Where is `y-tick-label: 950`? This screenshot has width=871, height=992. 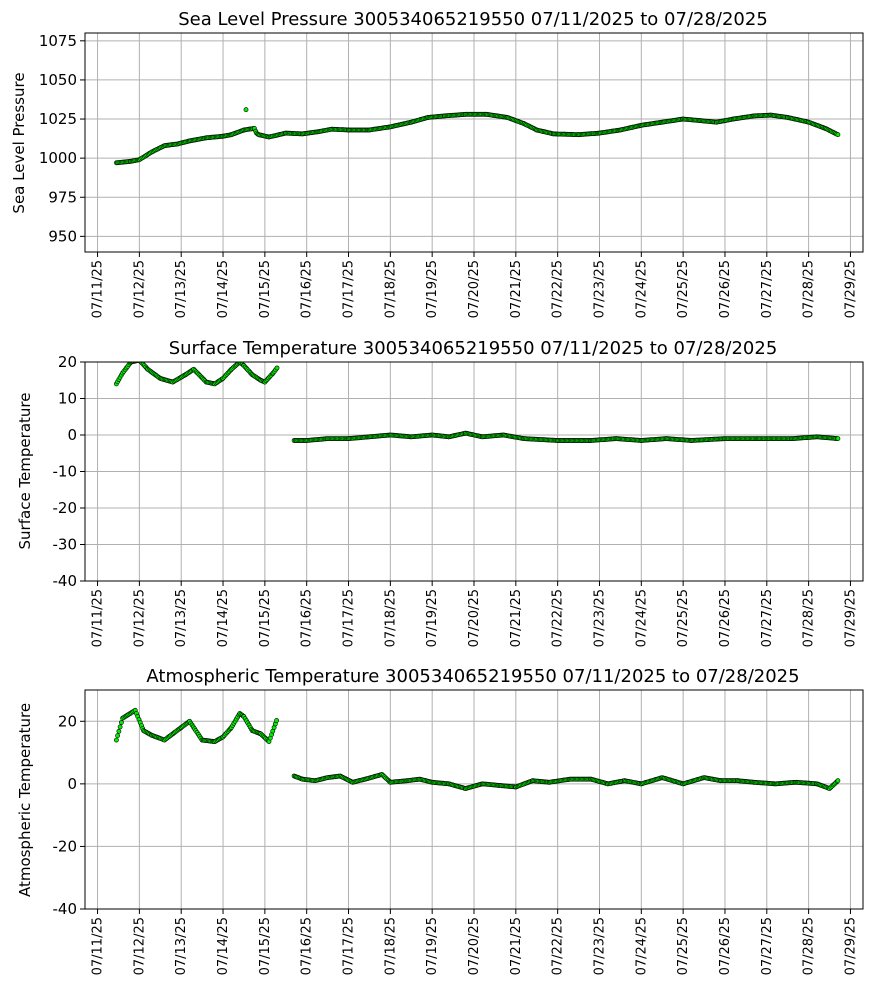 y-tick-label: 950 is located at coordinates (62, 236).